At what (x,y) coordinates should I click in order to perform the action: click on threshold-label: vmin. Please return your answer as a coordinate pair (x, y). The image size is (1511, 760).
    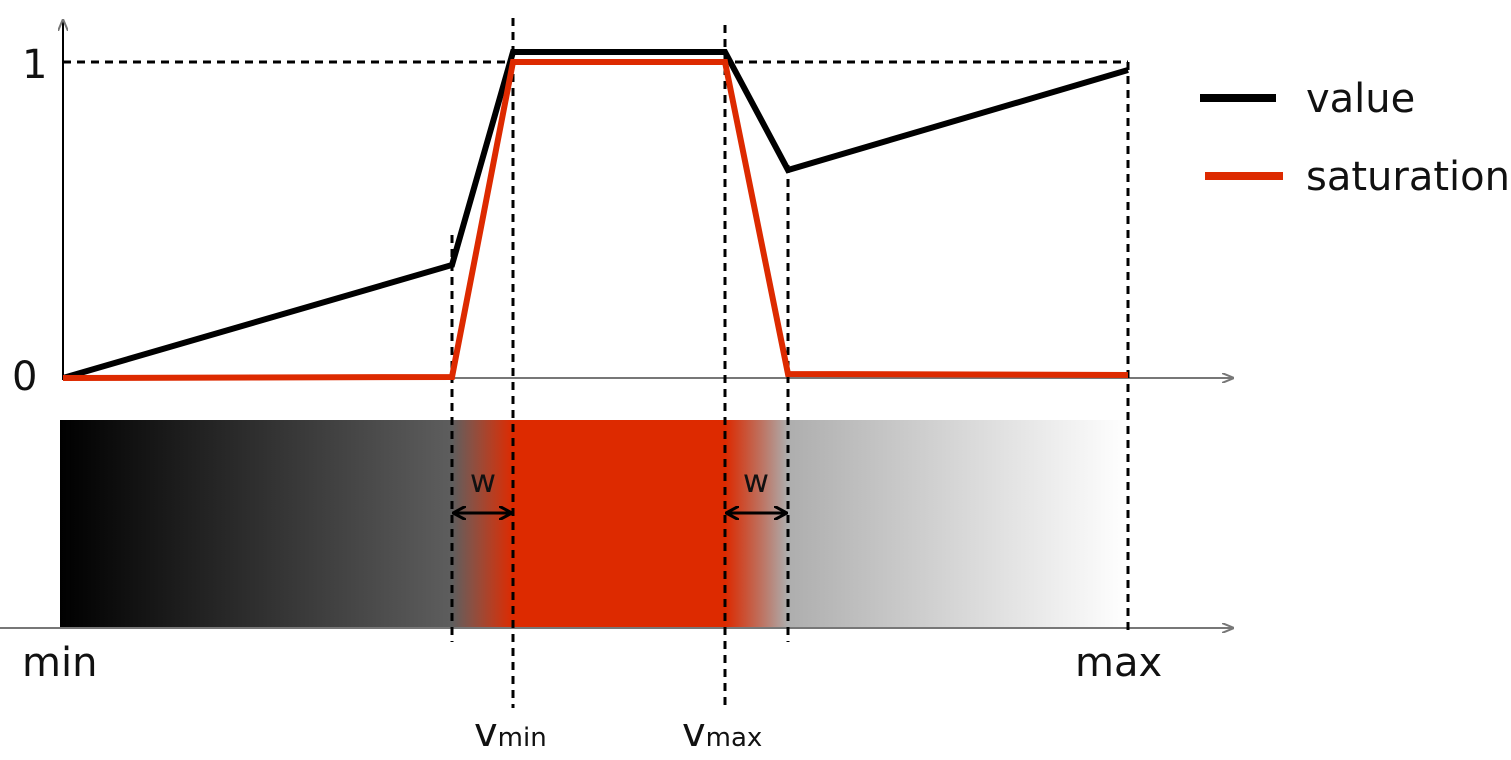
    Looking at the image, I should click on (510, 733).